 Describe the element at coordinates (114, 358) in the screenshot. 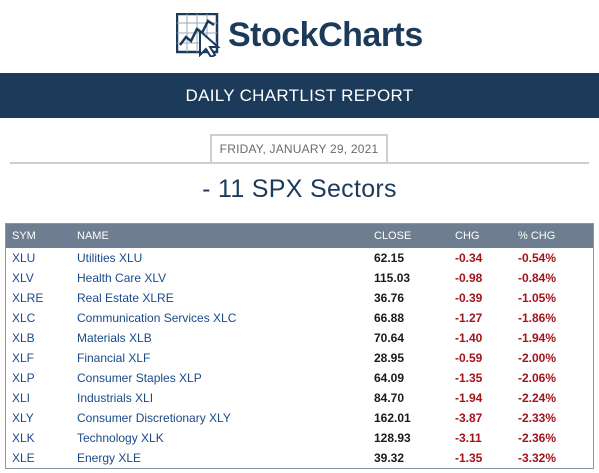

I see `name-link: Financial XLF` at that location.